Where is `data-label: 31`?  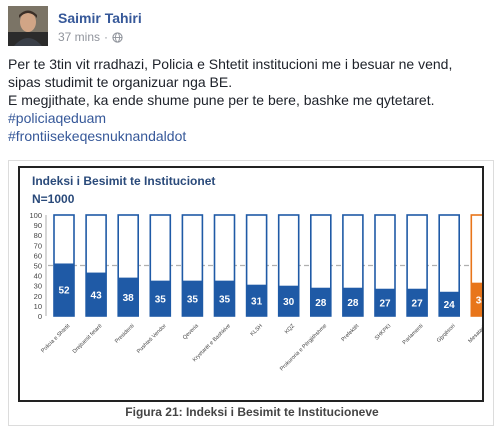
data-label: 31 is located at coordinates (257, 301).